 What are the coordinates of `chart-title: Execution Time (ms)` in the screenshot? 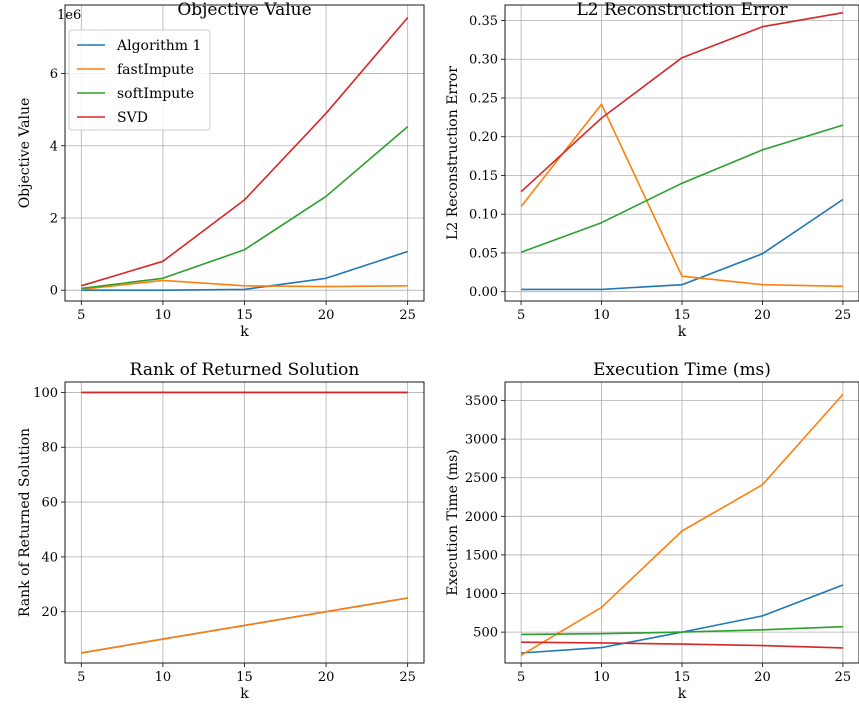 It's located at (682, 370).